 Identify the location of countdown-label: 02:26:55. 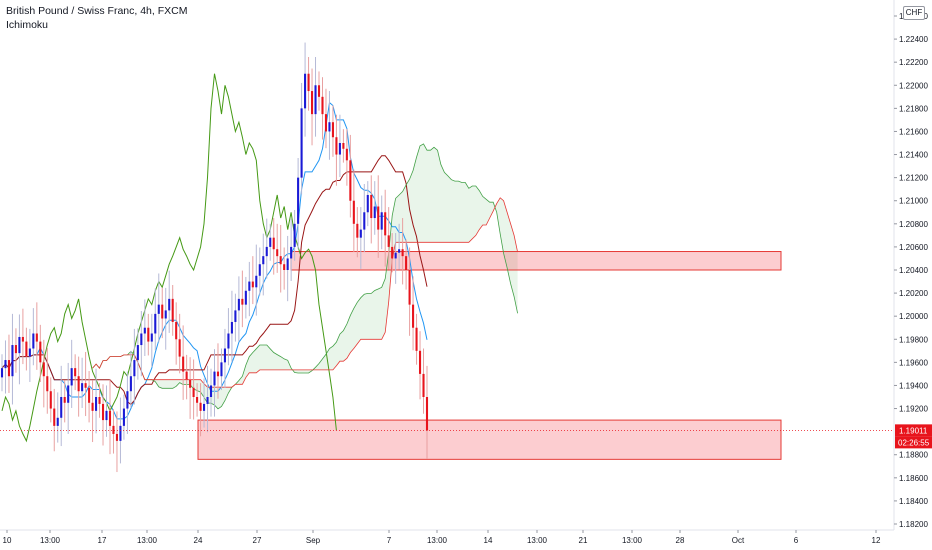
(914, 442).